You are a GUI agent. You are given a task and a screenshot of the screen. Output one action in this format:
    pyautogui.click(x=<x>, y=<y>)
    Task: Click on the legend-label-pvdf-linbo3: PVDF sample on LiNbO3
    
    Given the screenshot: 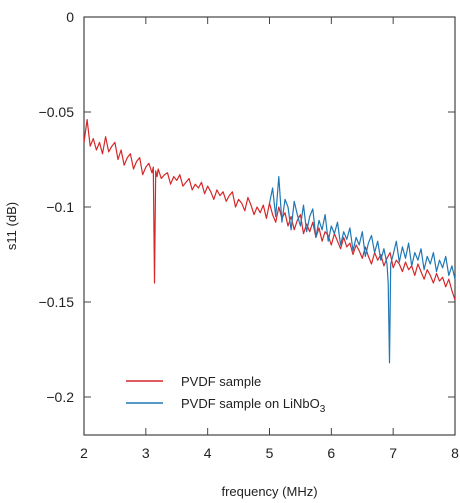 What is the action you would take?
    pyautogui.click(x=253, y=405)
    